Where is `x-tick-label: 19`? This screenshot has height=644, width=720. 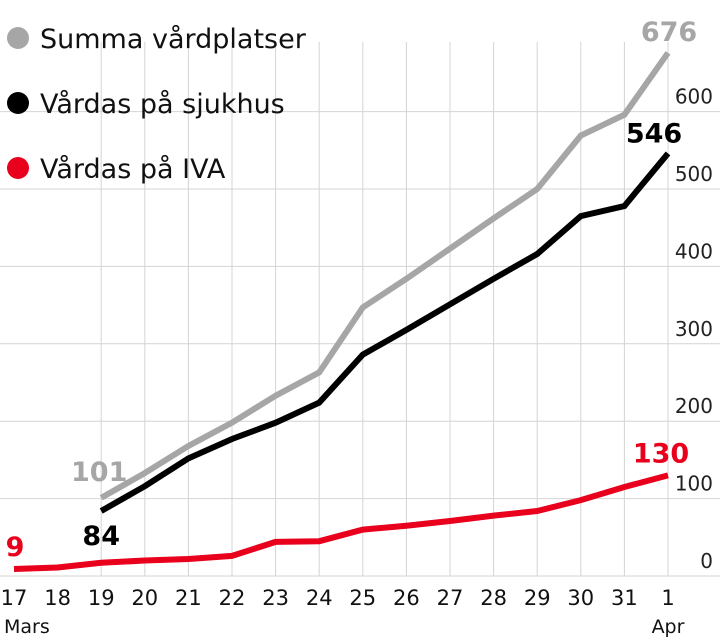
x-tick-label: 19 is located at coordinates (101, 598).